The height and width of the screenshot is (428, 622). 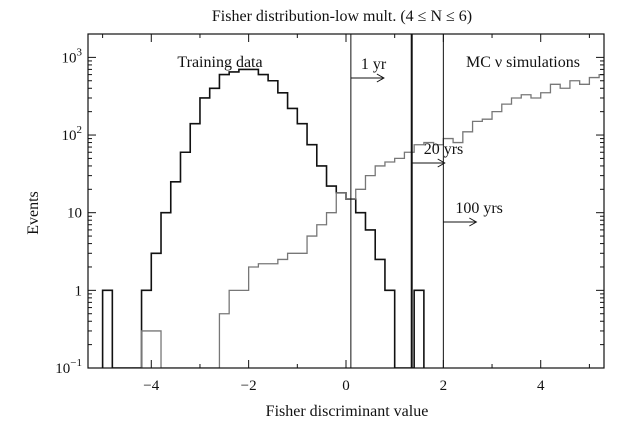 What do you see at coordinates (68, 367) in the screenshot?
I see `y-tick-label: 10⁻¹` at bounding box center [68, 367].